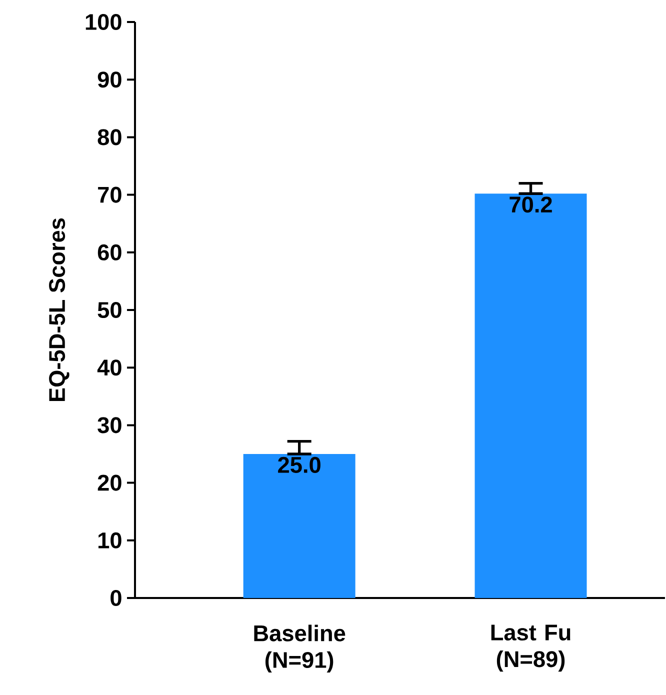 This screenshot has width=666, height=695. Describe the element at coordinates (110, 482) in the screenshot. I see `y-tick-label: 20` at that location.